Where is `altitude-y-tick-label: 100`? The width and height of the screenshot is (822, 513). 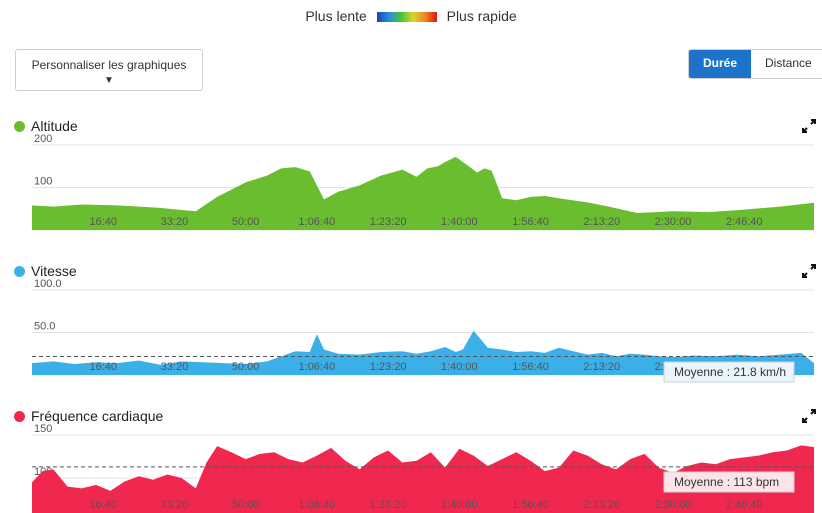 altitude-y-tick-label: 100 is located at coordinates (43, 182).